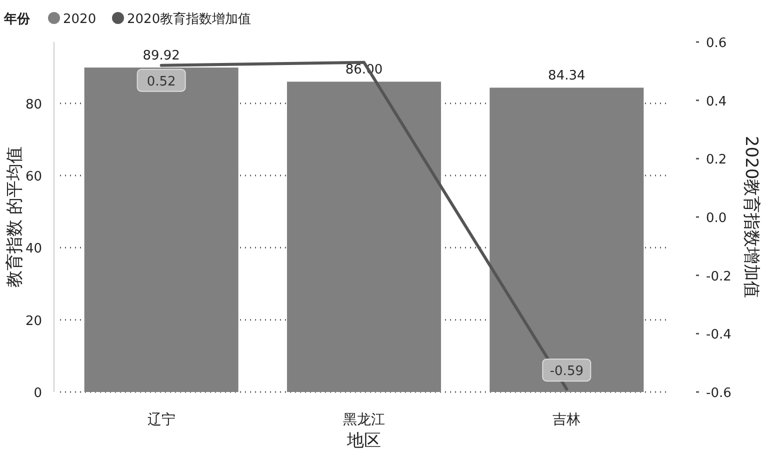 The image size is (768, 458). I want to click on y-tick-label: 40, so click(33, 249).